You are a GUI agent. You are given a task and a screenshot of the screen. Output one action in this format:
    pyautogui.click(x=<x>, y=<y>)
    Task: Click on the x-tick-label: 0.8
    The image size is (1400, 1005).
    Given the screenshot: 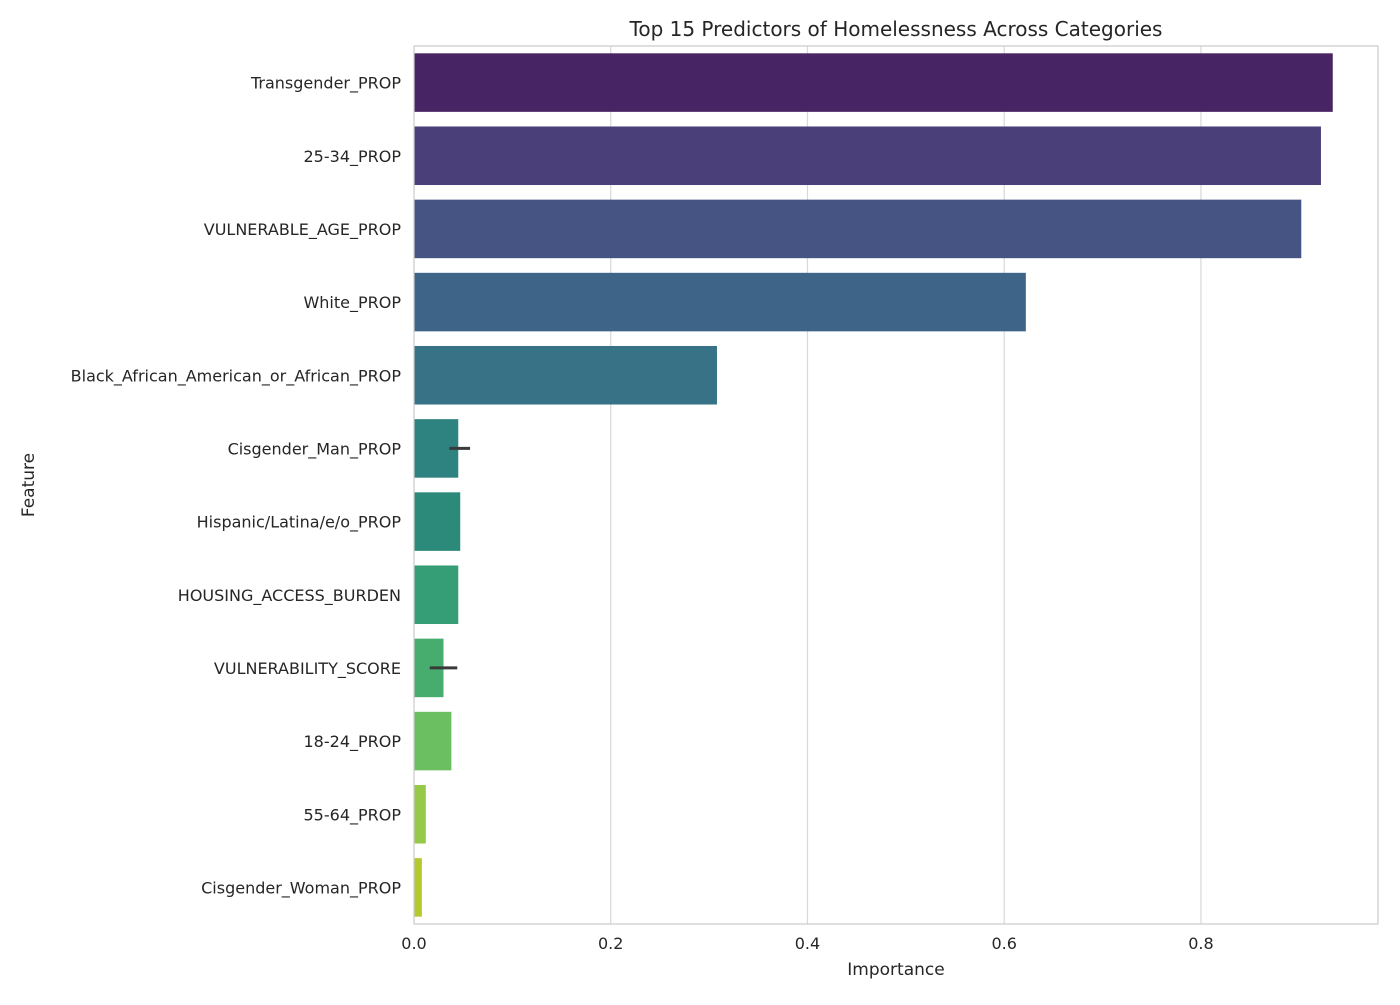 What is the action you would take?
    pyautogui.click(x=1200, y=943)
    